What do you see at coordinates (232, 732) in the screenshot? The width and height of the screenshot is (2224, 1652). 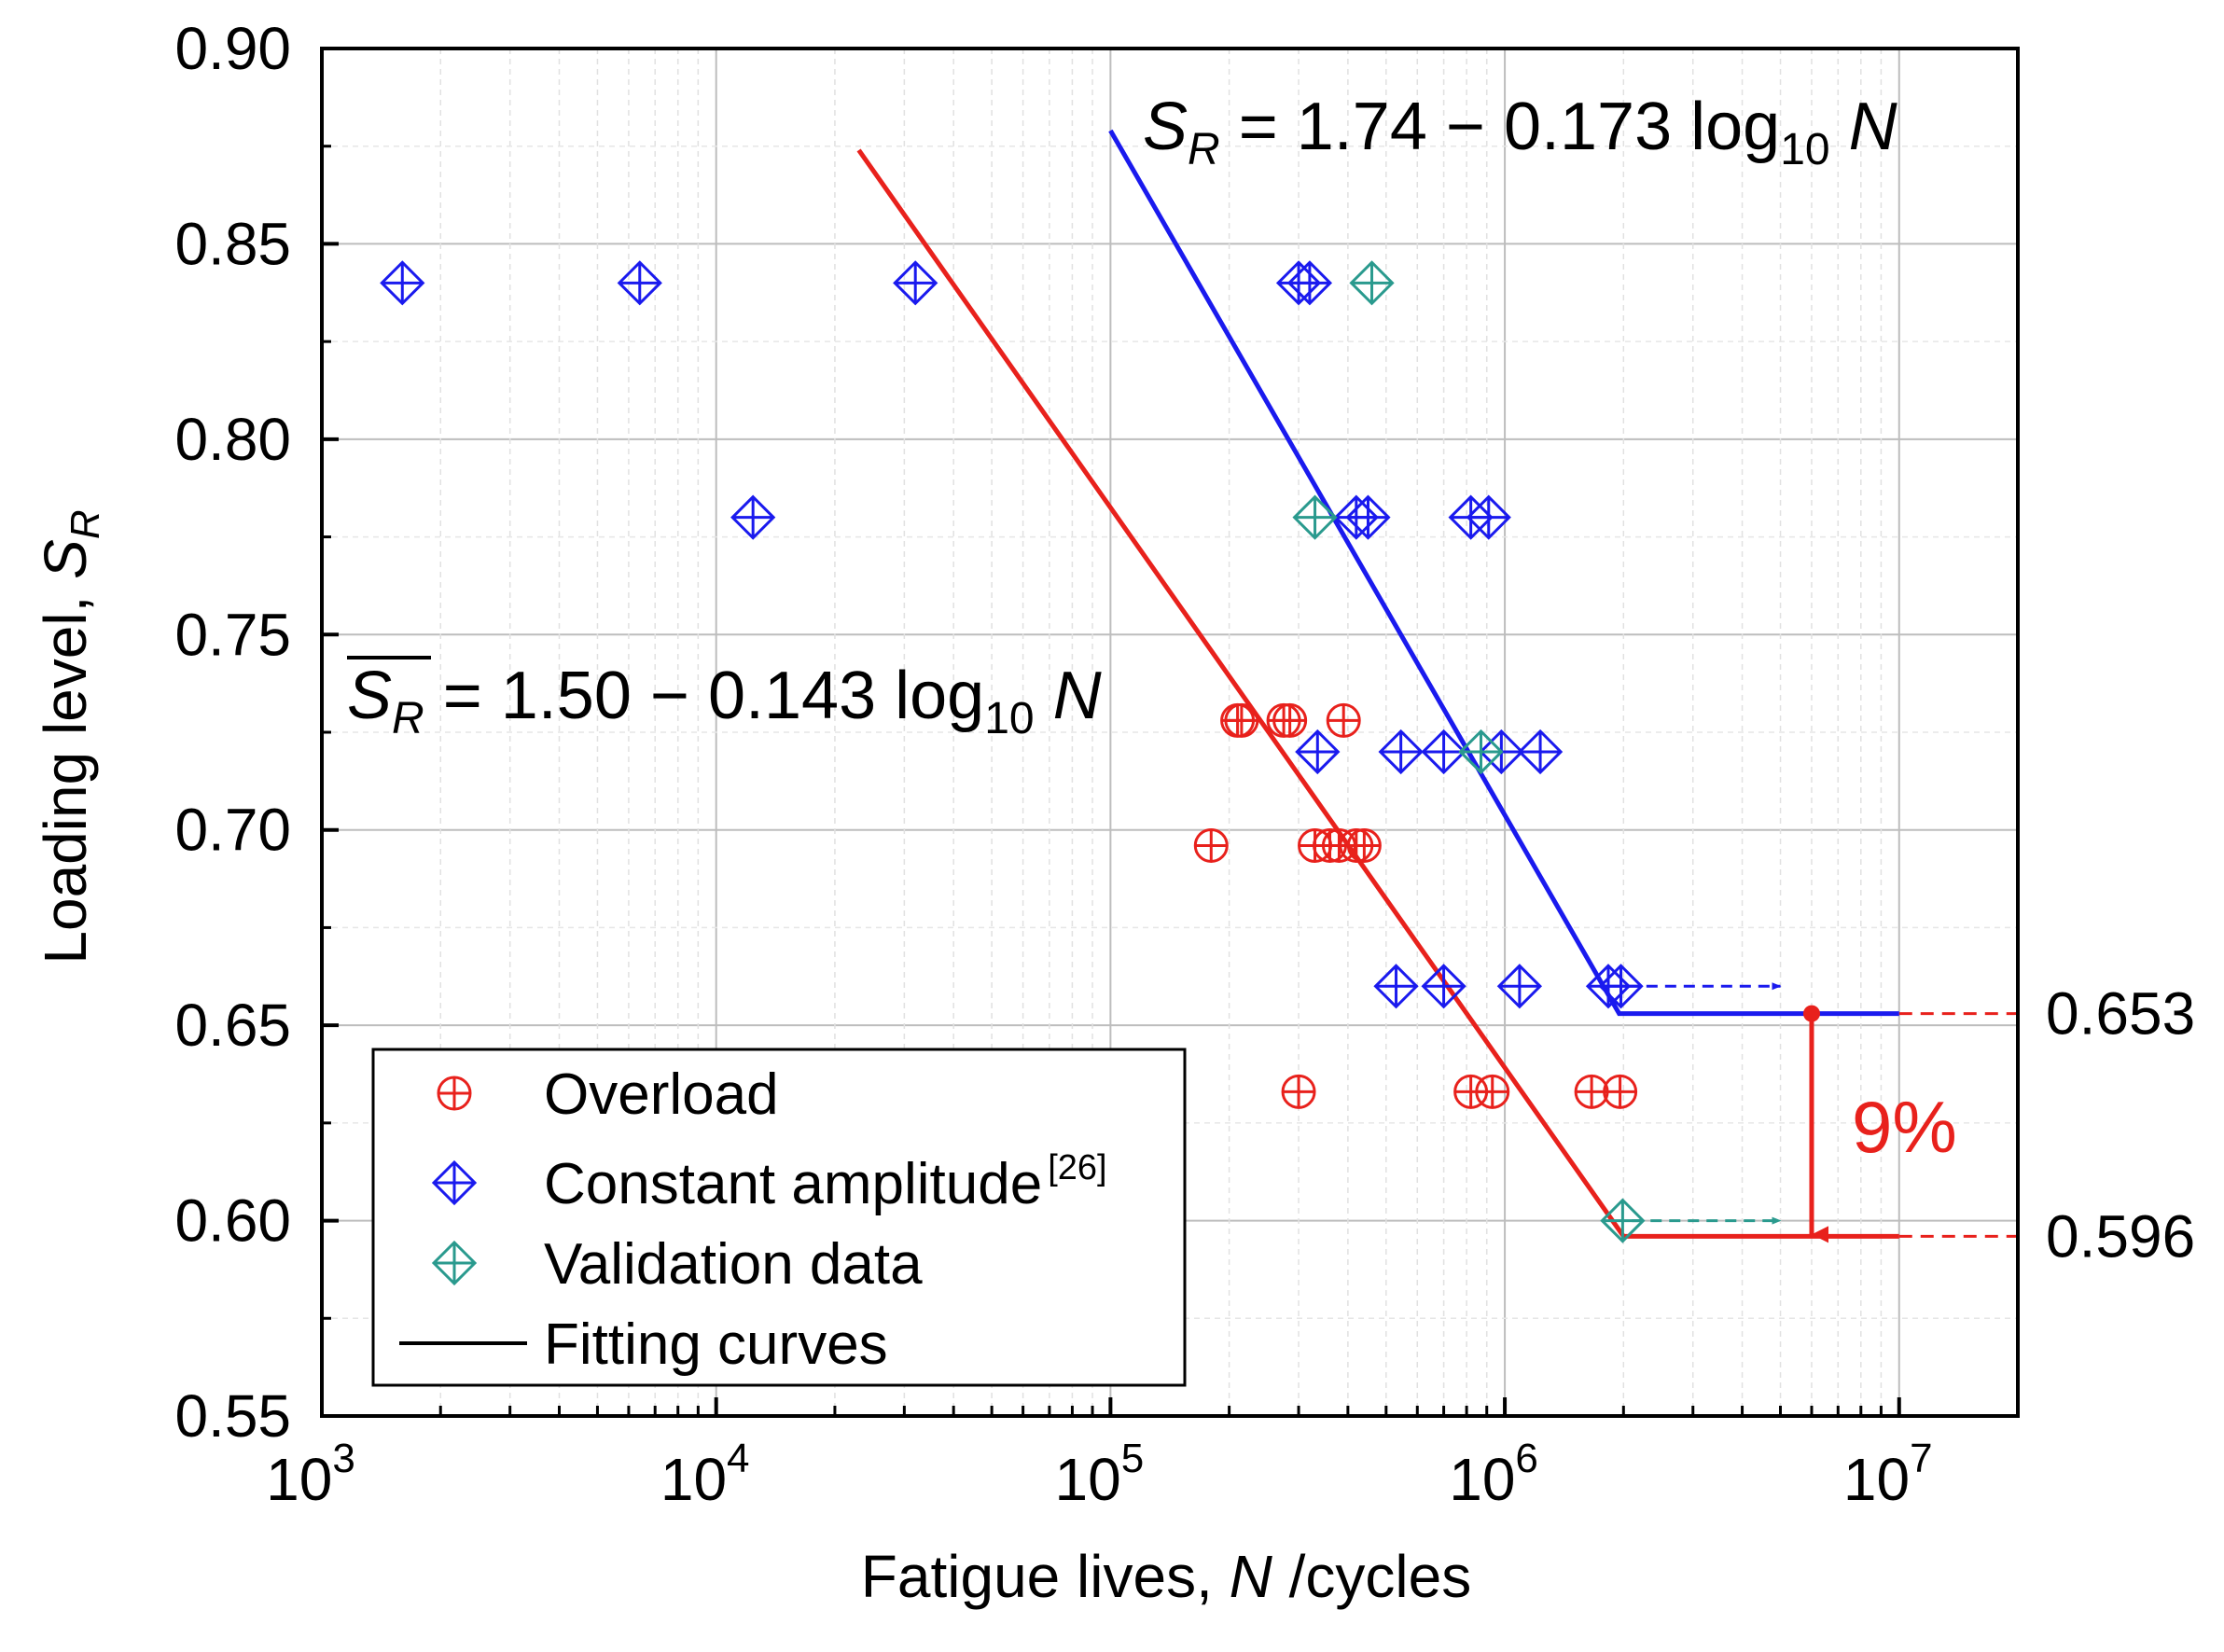 I see `y-tick-labels: 0.55 0.60 0.65 0.70 0.75 0.80 0.85 0.90` at bounding box center [232, 732].